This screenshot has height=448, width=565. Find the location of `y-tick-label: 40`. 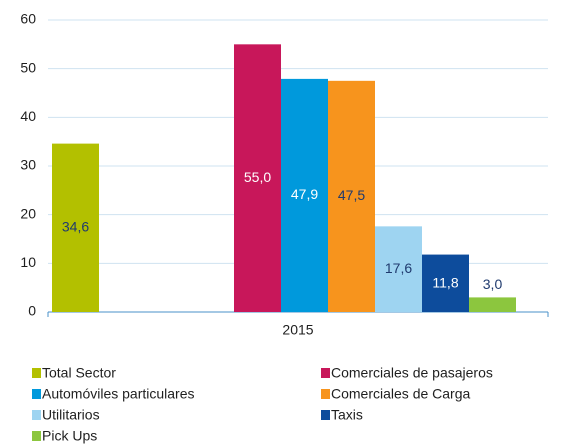

y-tick-label: 40 is located at coordinates (28, 116).